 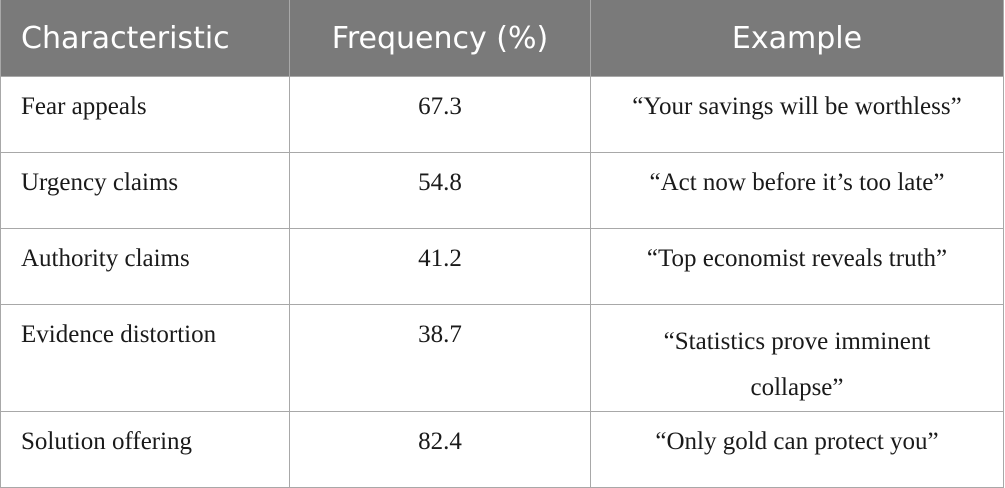 I want to click on cell-frequency: 38.7, so click(x=440, y=358).